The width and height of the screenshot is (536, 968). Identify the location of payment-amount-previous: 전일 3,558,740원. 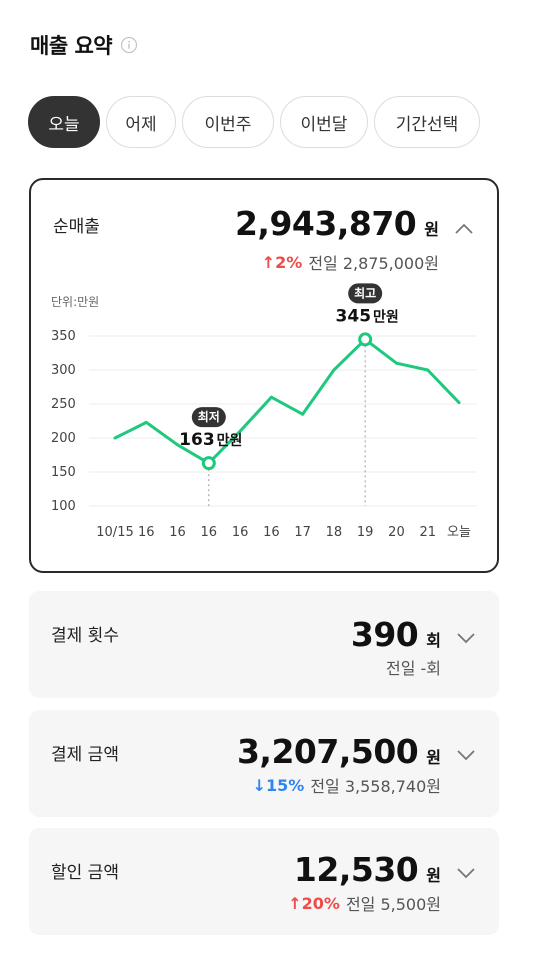
(375, 786).